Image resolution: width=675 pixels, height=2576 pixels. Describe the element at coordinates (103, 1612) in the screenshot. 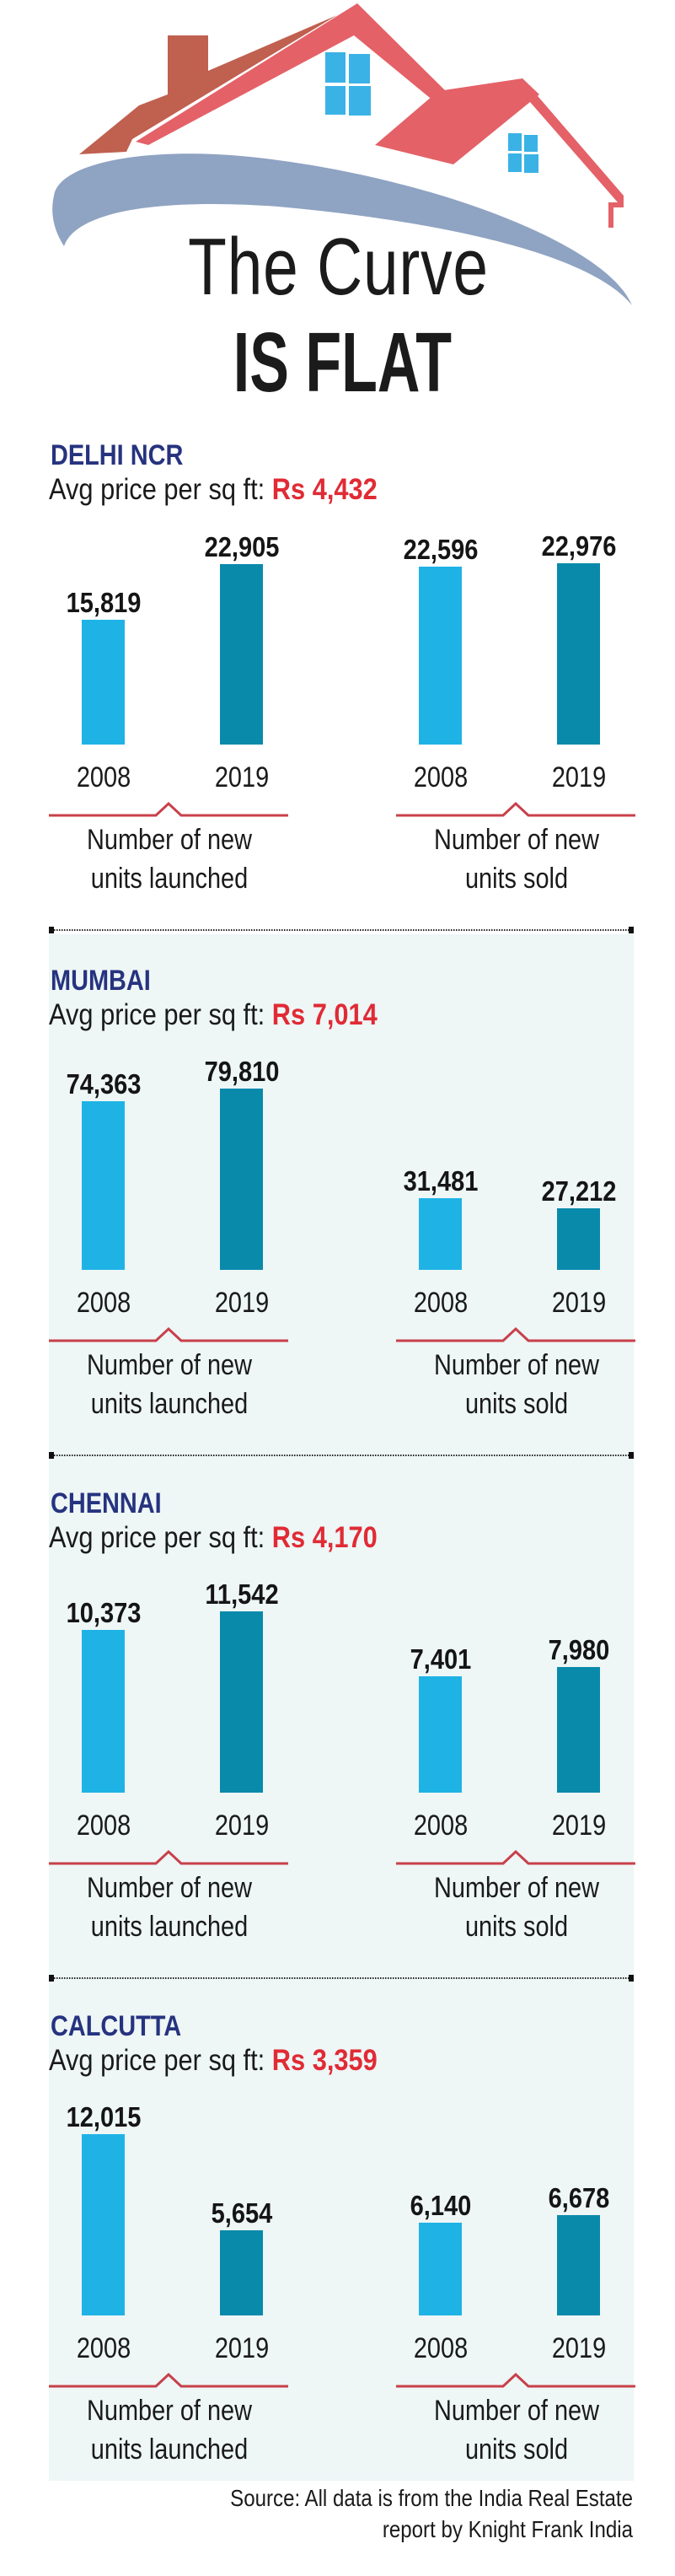

I see `bar-value-label: 10,373` at that location.